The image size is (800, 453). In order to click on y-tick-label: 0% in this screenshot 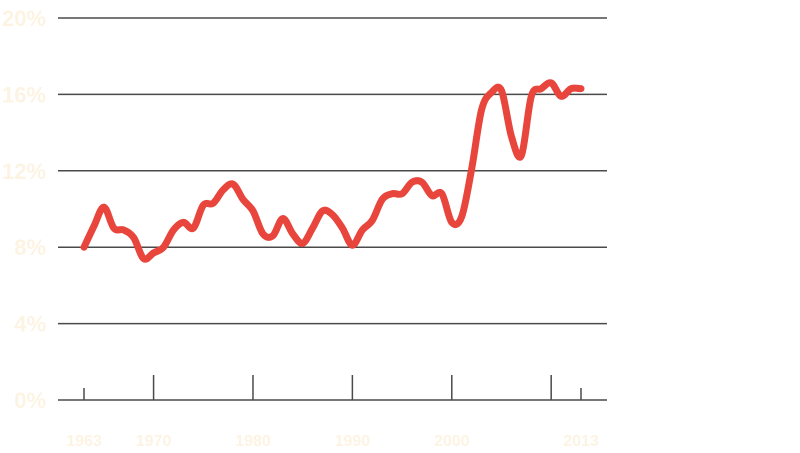, I will do `click(30, 400)`.